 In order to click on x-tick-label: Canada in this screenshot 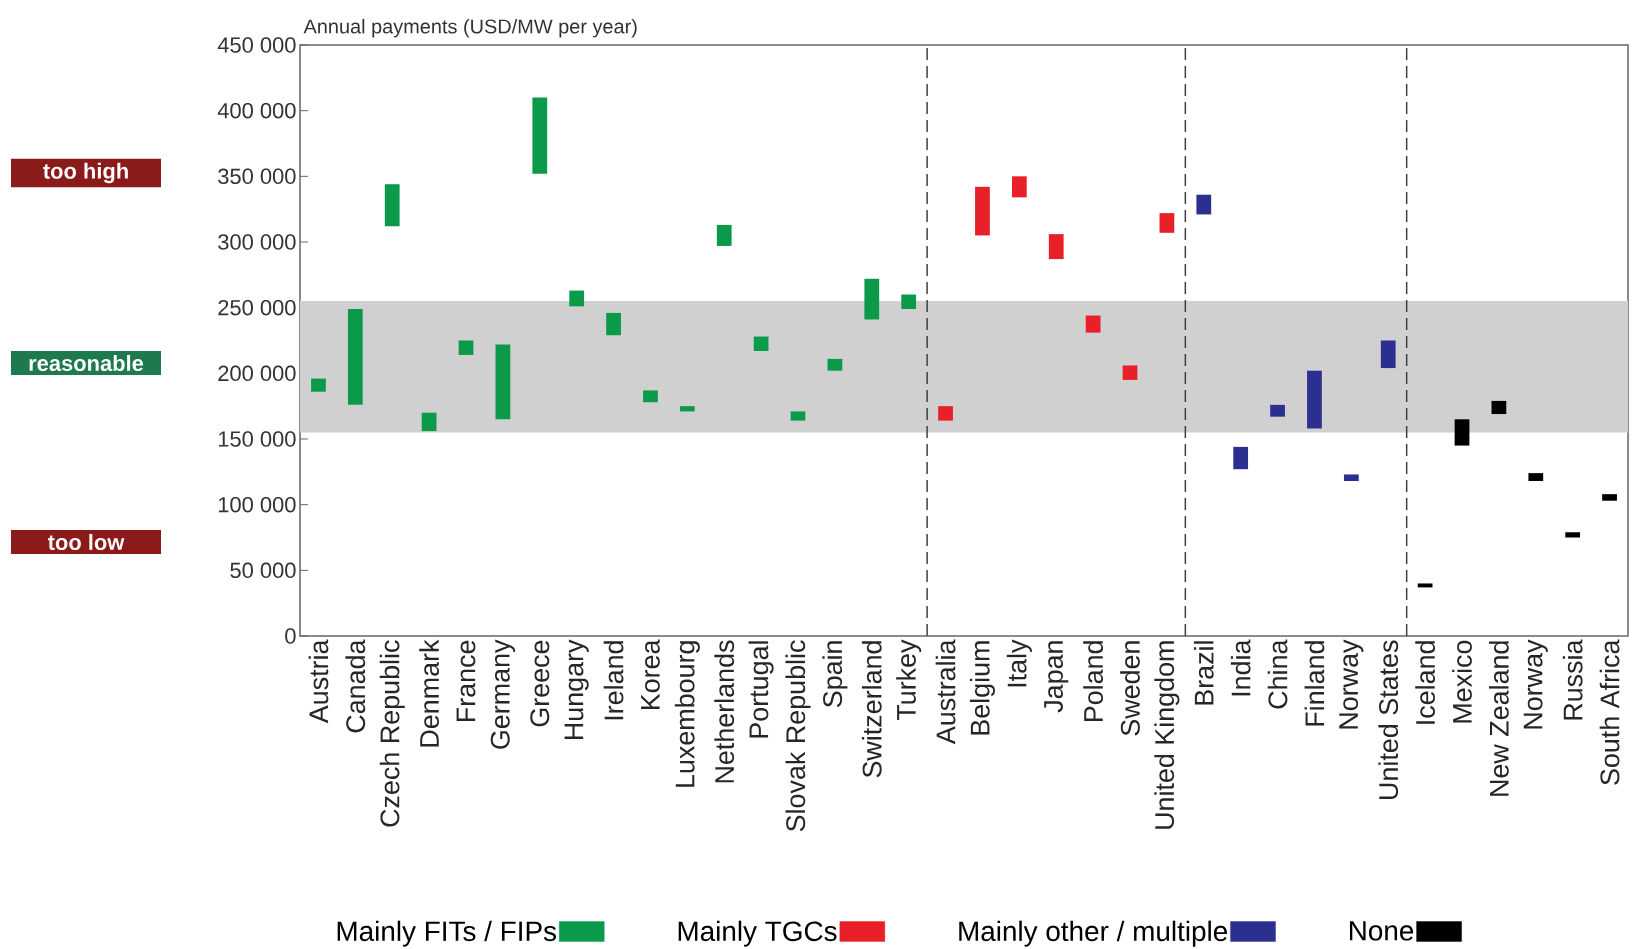, I will do `click(355, 686)`.